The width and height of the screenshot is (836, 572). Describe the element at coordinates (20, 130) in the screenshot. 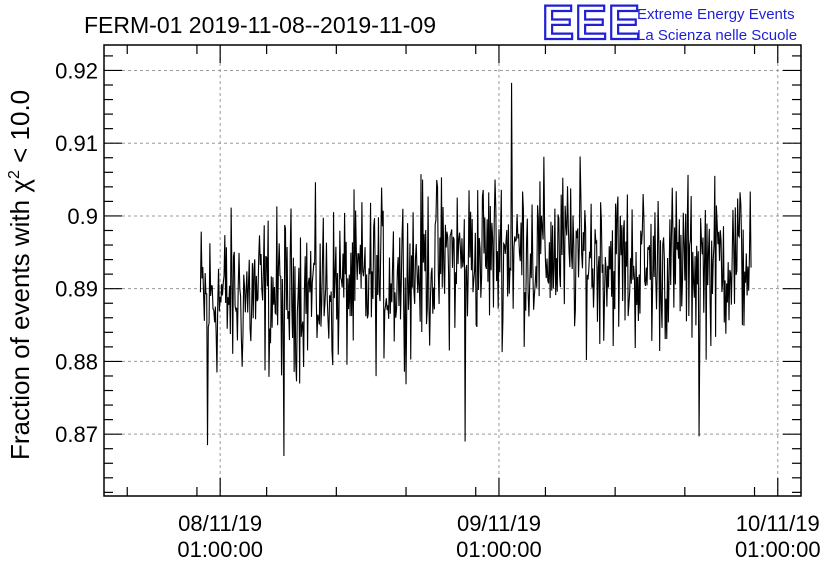

I see `y-axis-label-post: < 10.0` at that location.